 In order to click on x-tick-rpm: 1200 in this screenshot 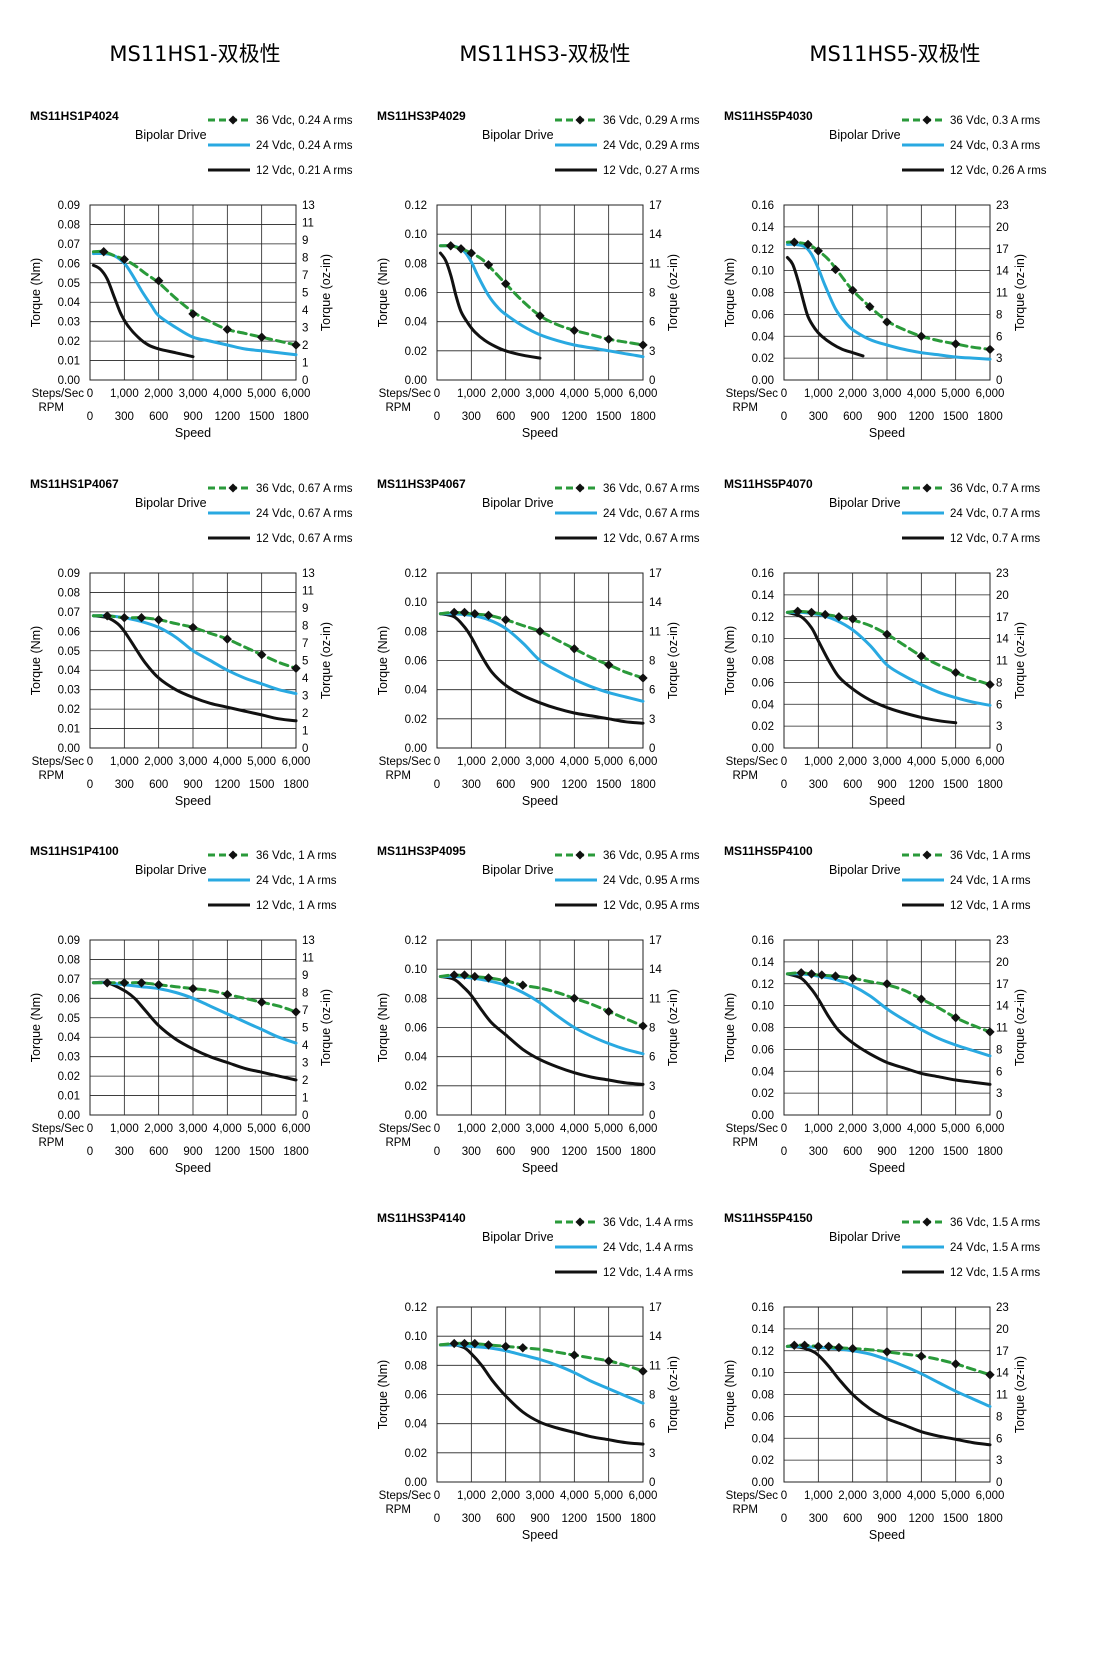, I will do `click(575, 785)`.